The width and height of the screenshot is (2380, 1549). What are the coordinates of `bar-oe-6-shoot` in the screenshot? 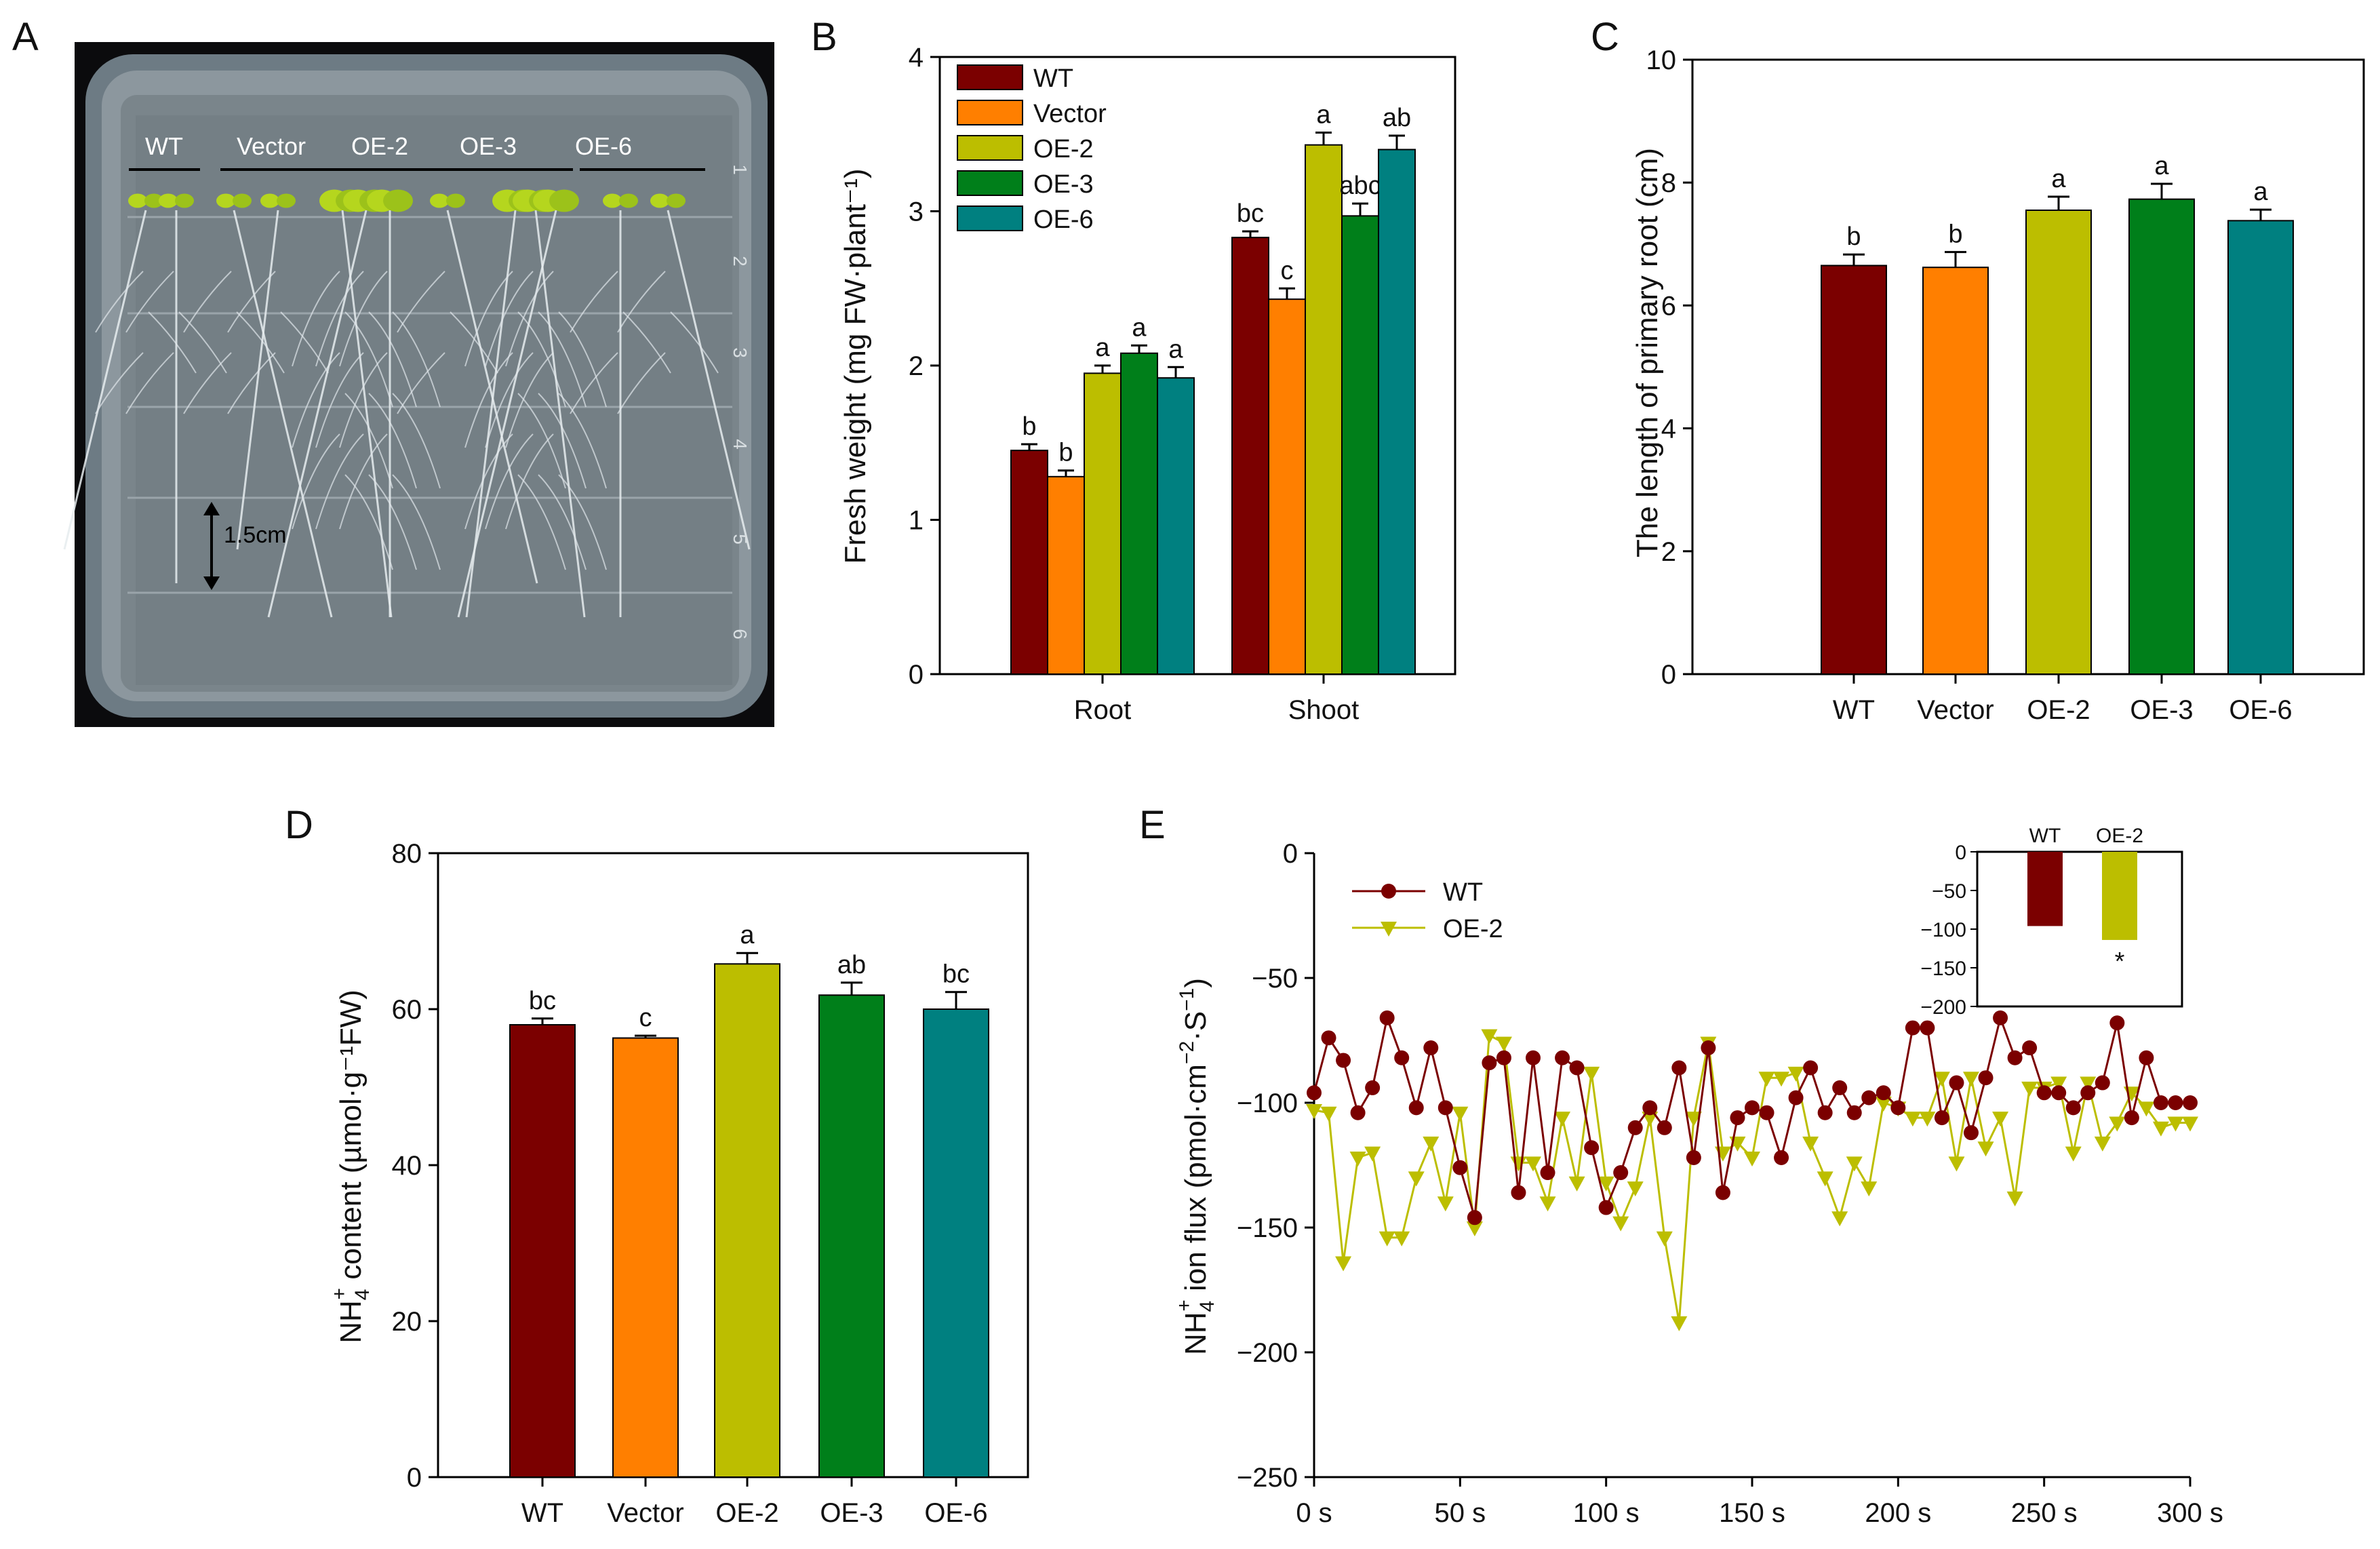 It's located at (1397, 412).